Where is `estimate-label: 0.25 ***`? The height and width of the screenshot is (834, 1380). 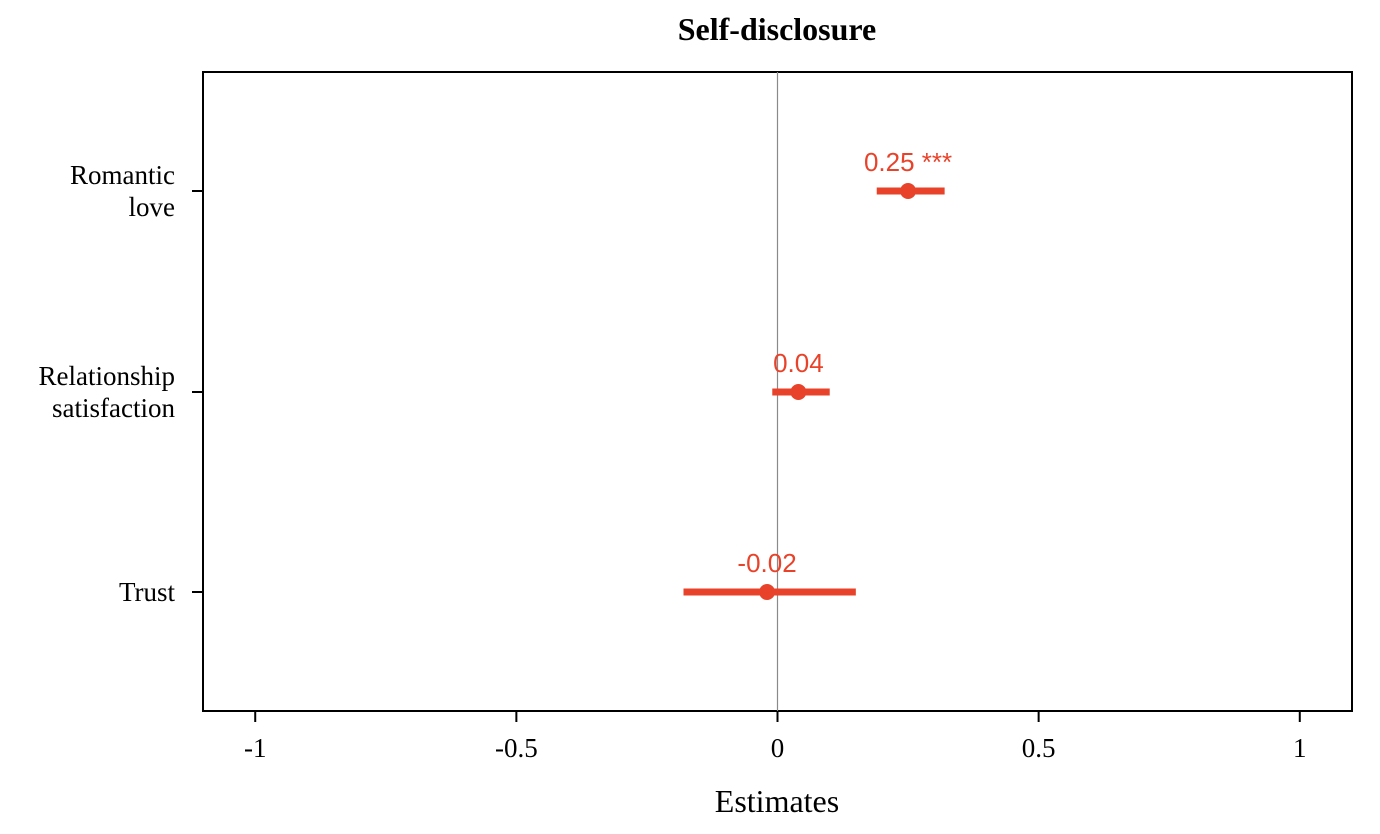
estimate-label: 0.25 *** is located at coordinates (908, 162).